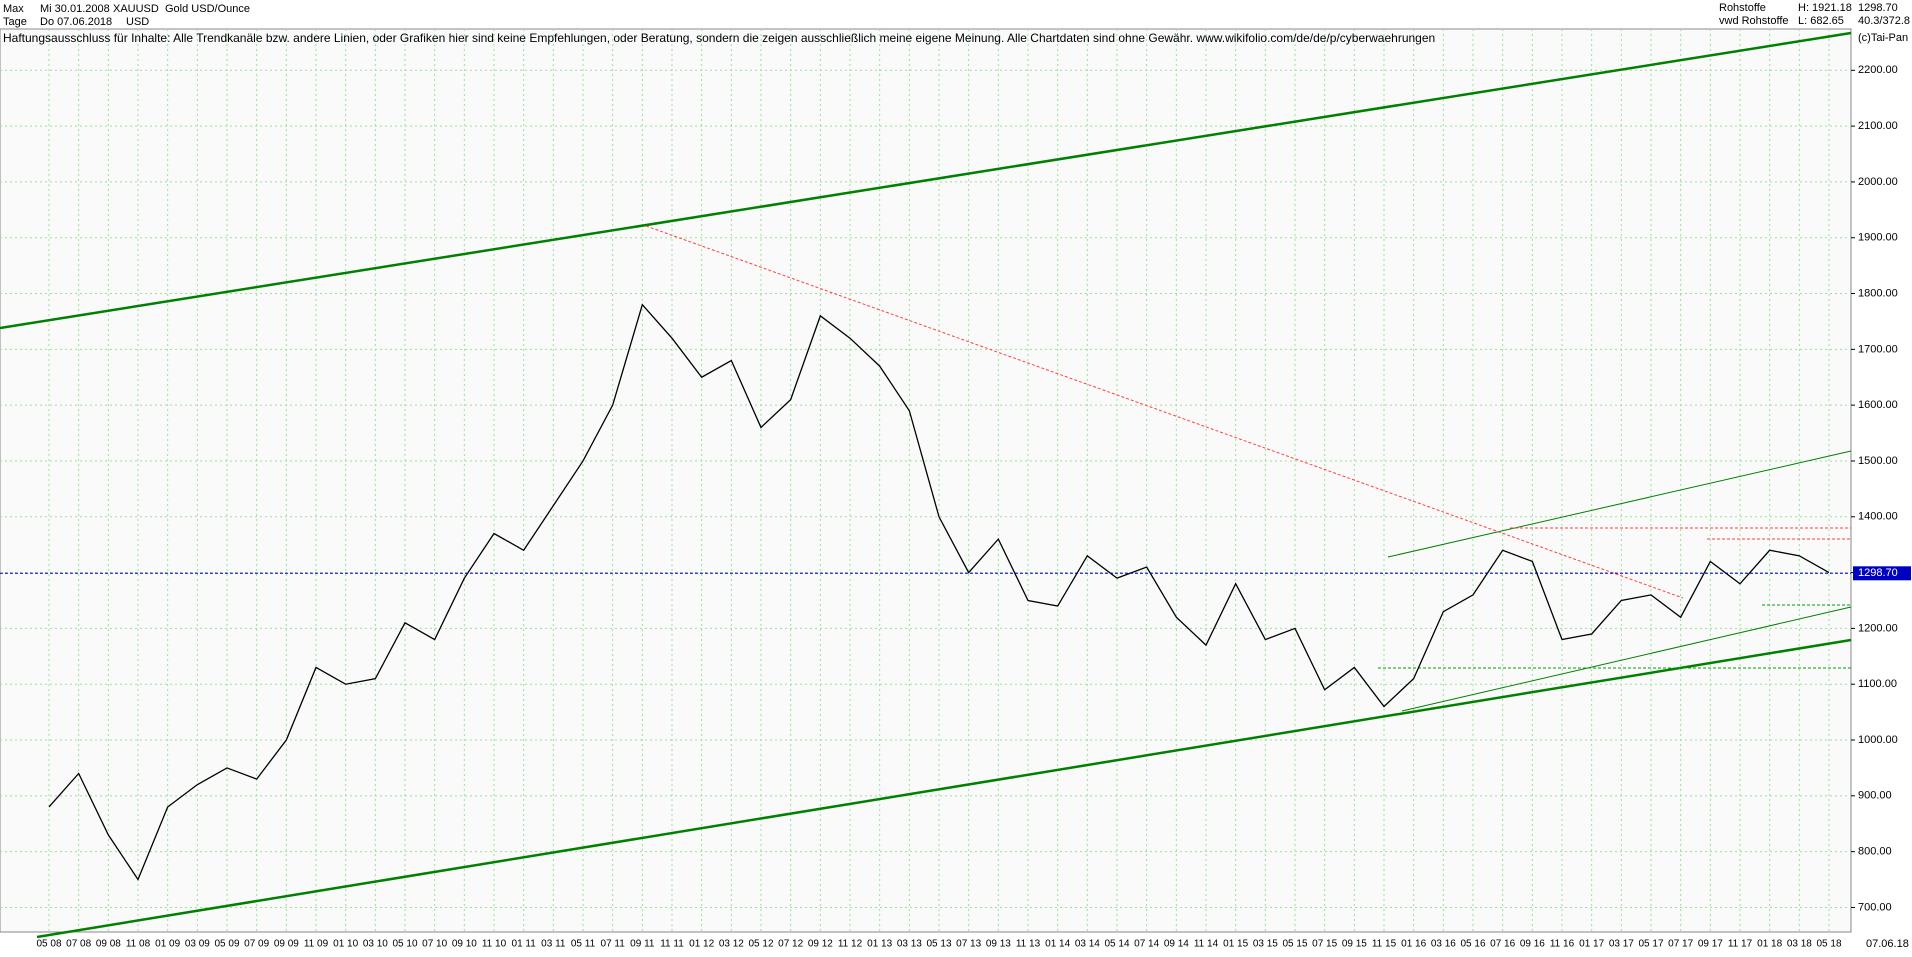  I want to click on x-tick-label: 03 17, so click(1621, 944).